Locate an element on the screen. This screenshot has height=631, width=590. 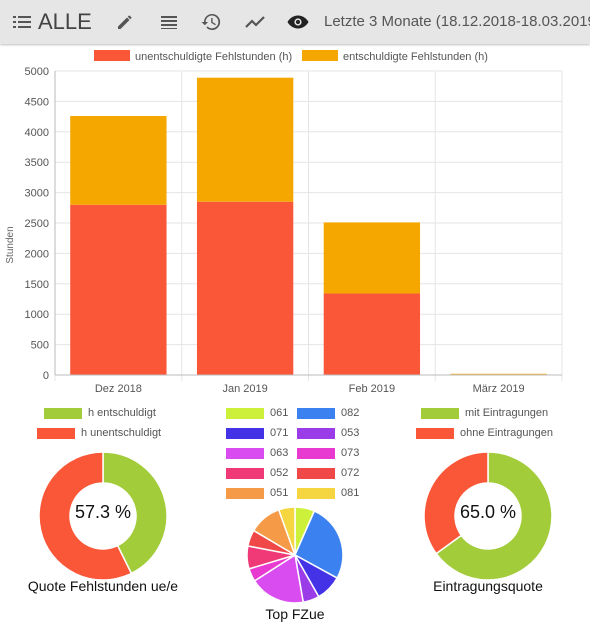
legend-label: 061 is located at coordinates (279, 413).